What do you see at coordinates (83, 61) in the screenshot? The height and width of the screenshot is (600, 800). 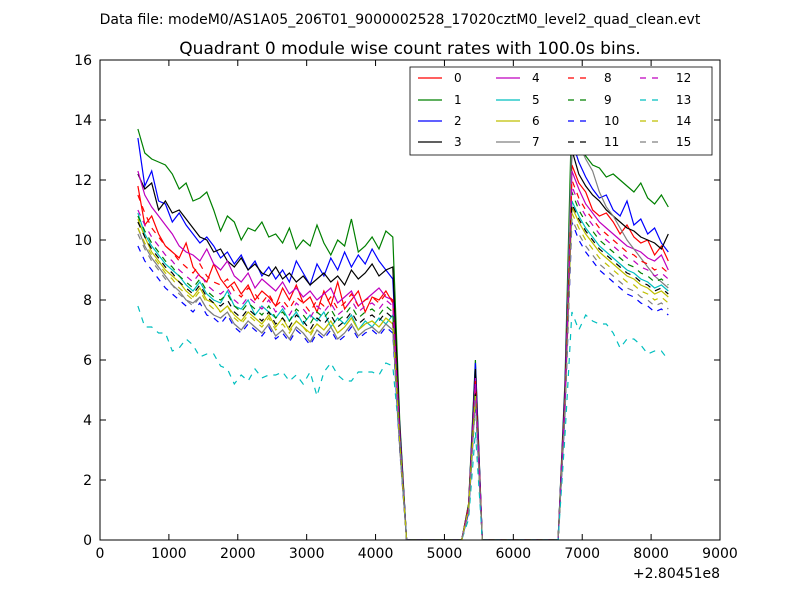 I see `y-tick-label: 16` at bounding box center [83, 61].